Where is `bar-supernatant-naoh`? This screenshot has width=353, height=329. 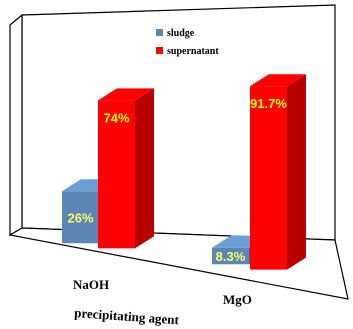 bar-supernatant-naoh is located at coordinates (126, 168).